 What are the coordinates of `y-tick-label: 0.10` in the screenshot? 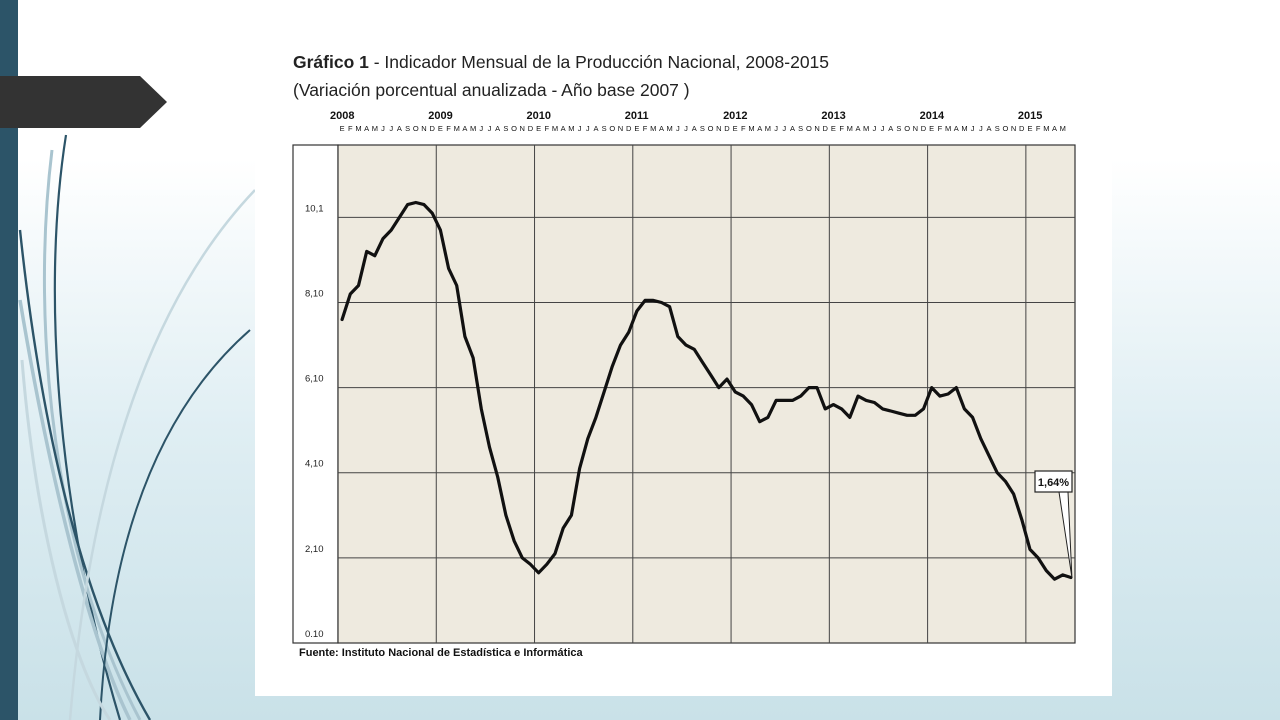 It's located at (314, 634).